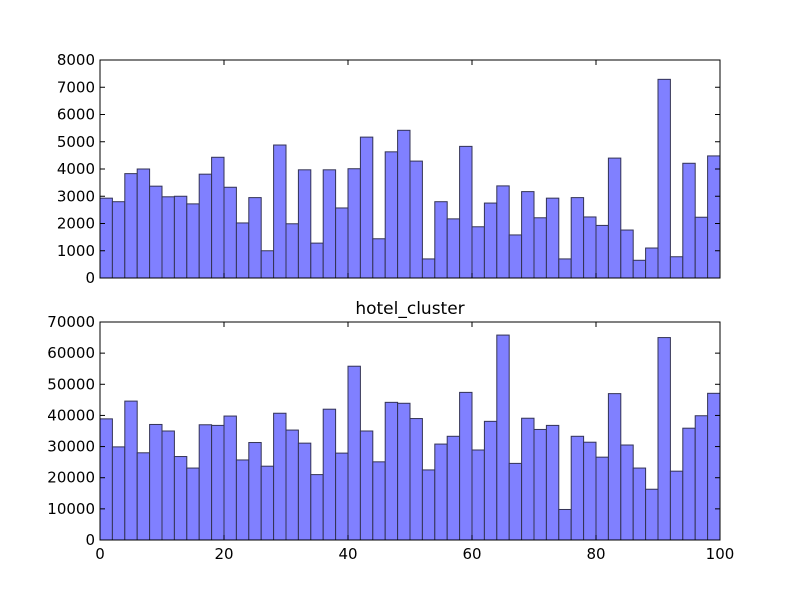 This screenshot has height=600, width=800. I want to click on y-tick-label: 20000, so click(71, 478).